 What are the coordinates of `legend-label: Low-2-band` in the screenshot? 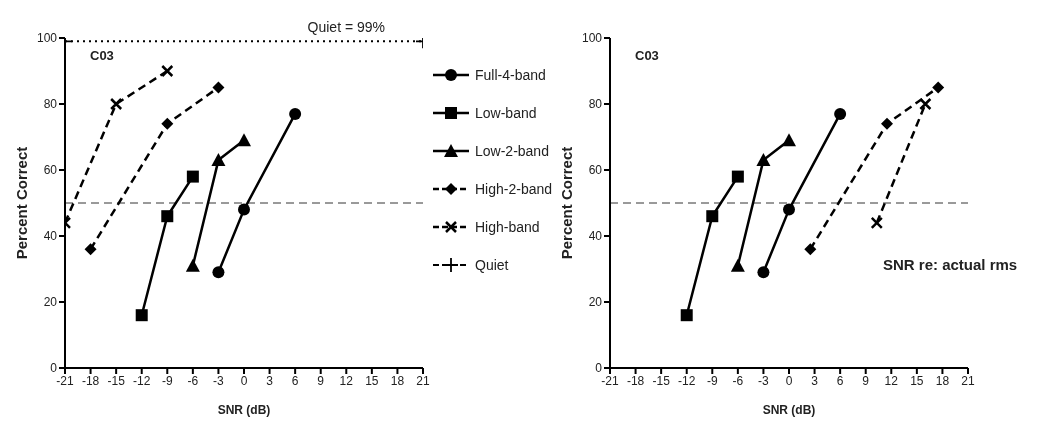 It's located at (512, 151).